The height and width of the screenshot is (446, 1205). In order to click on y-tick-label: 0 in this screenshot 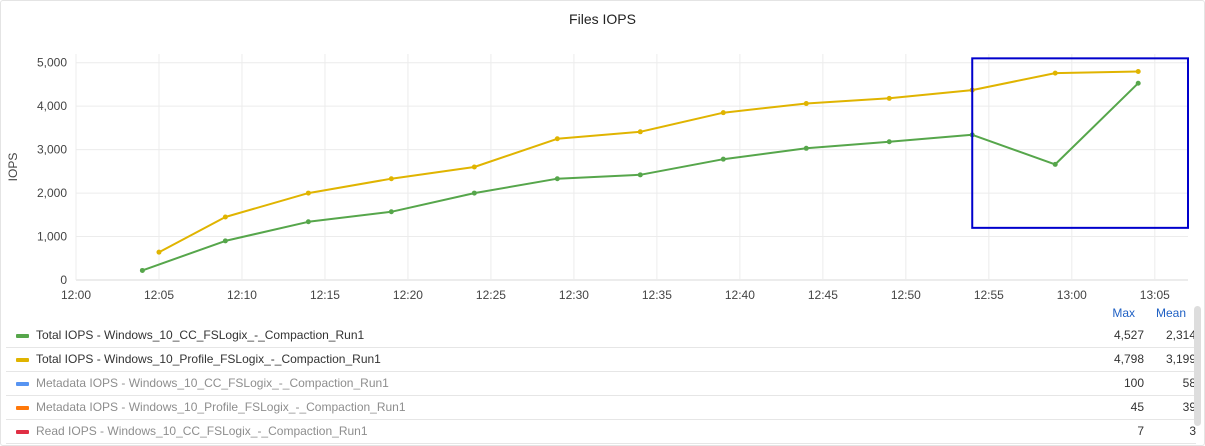, I will do `click(63, 280)`.